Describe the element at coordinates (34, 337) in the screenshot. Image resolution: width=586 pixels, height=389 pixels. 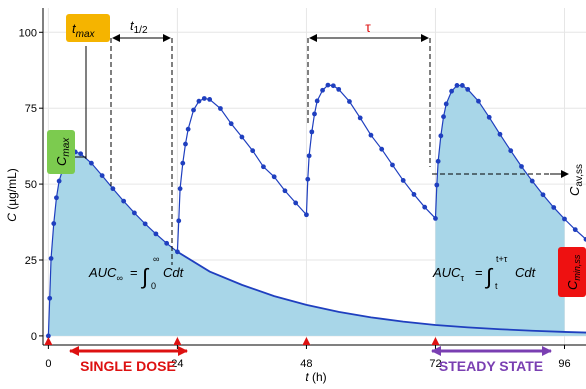
I see `y-tick-label: 0` at that location.